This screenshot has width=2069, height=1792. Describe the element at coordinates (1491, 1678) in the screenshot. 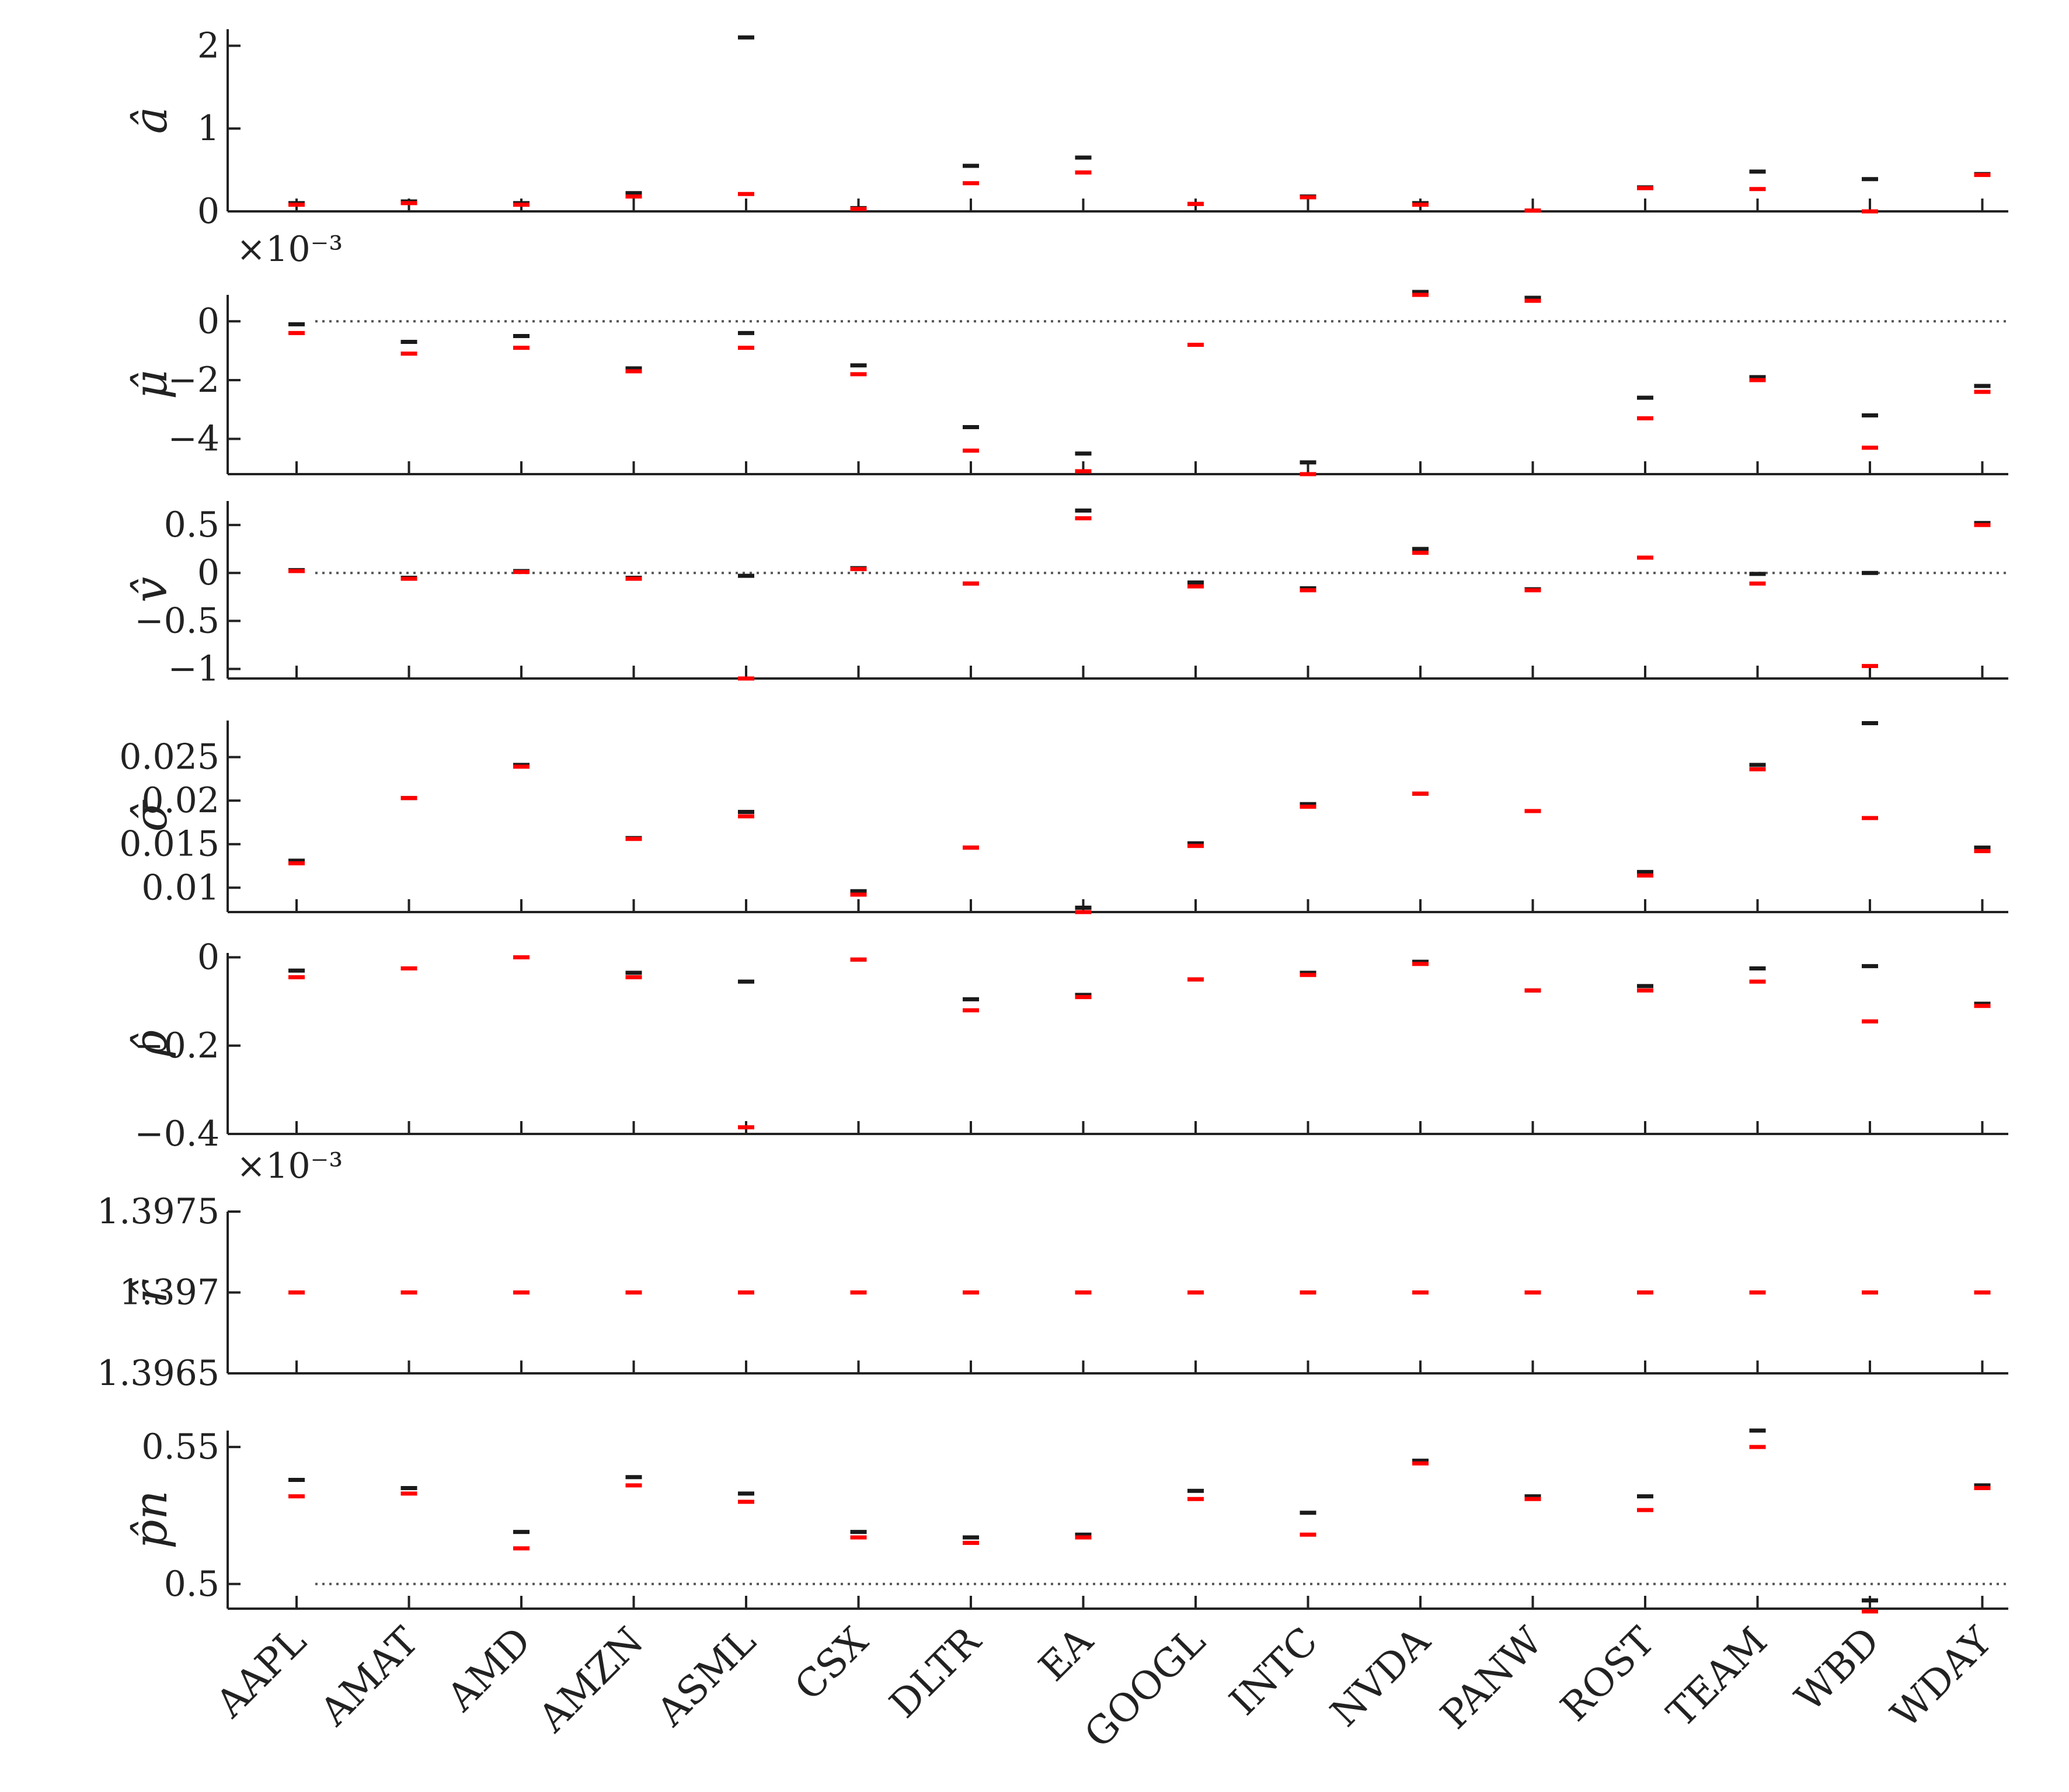

I see `x-tick-label: PANW` at that location.